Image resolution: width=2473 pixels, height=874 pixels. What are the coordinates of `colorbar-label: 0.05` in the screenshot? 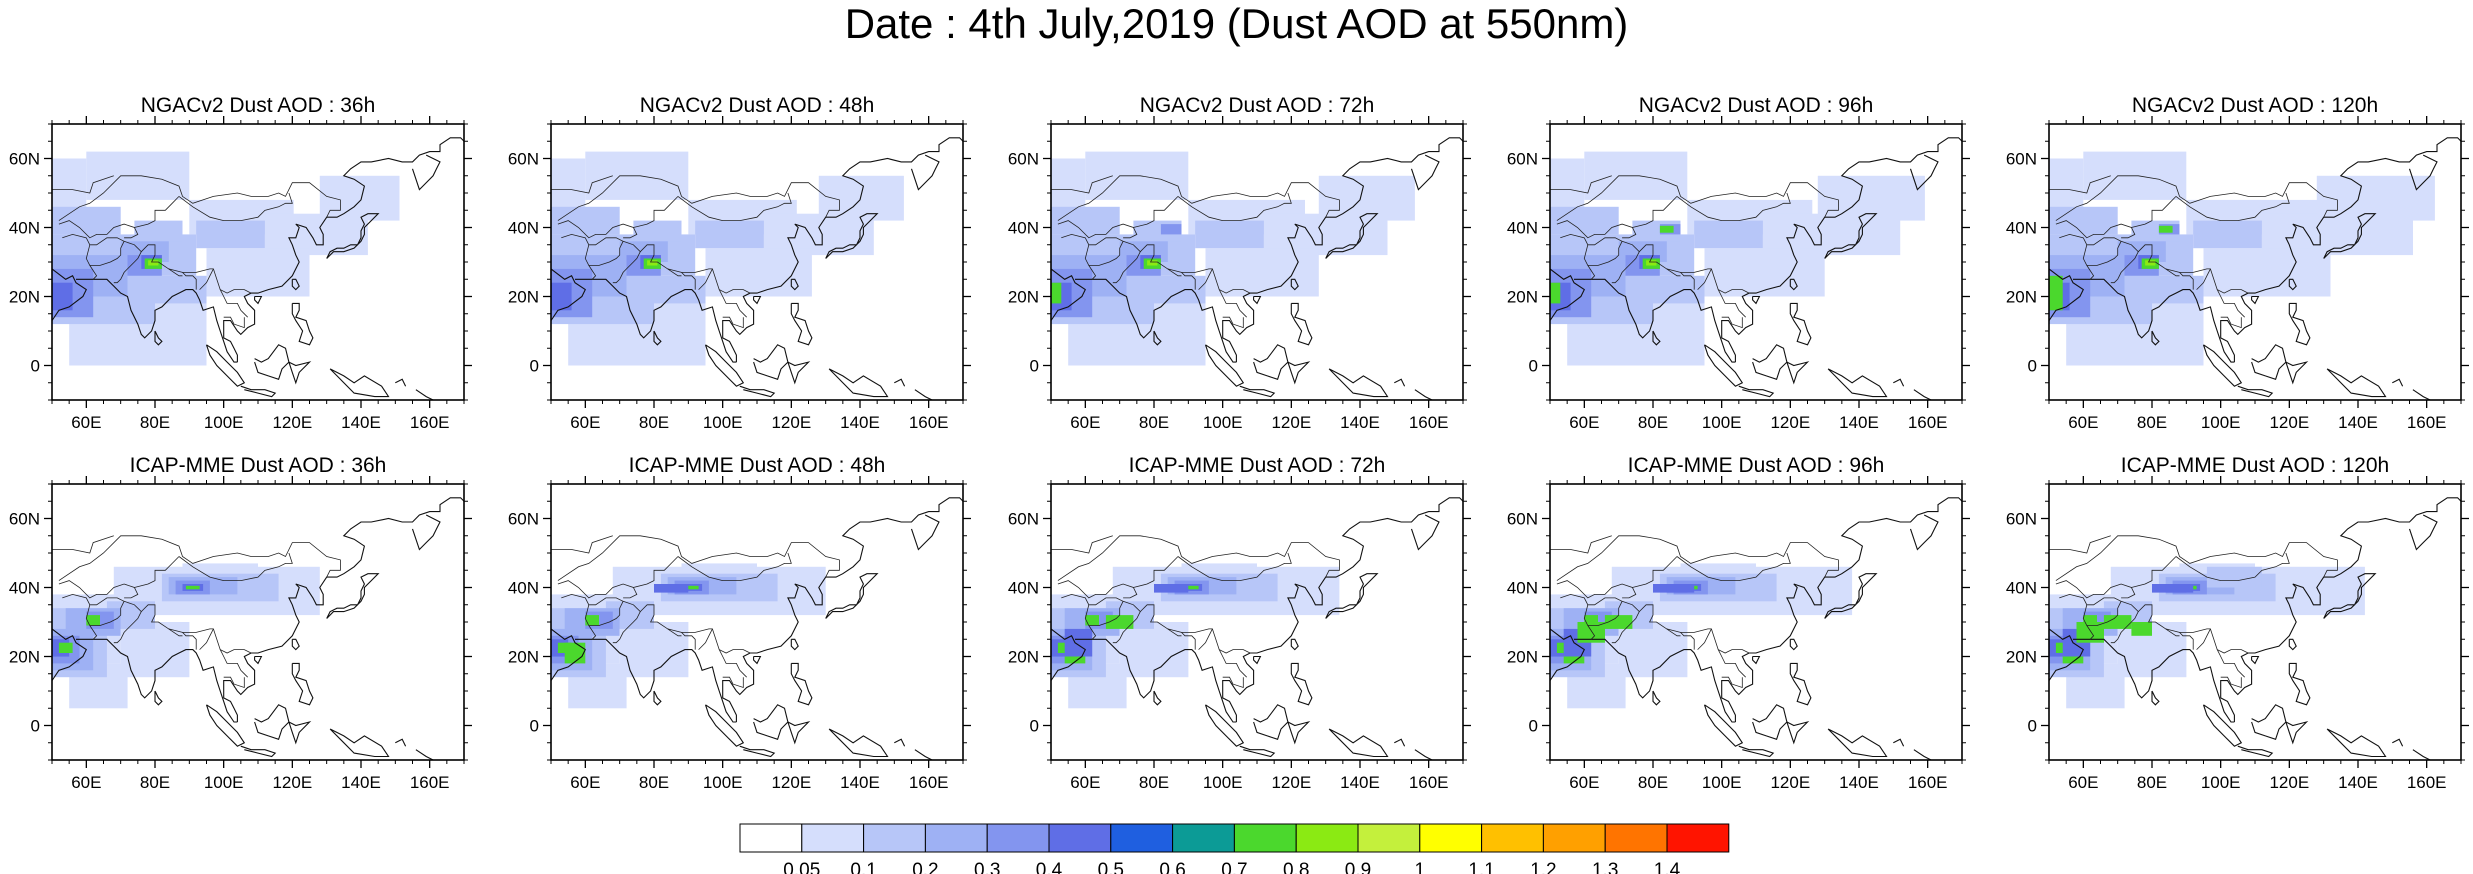 It's located at (801, 867).